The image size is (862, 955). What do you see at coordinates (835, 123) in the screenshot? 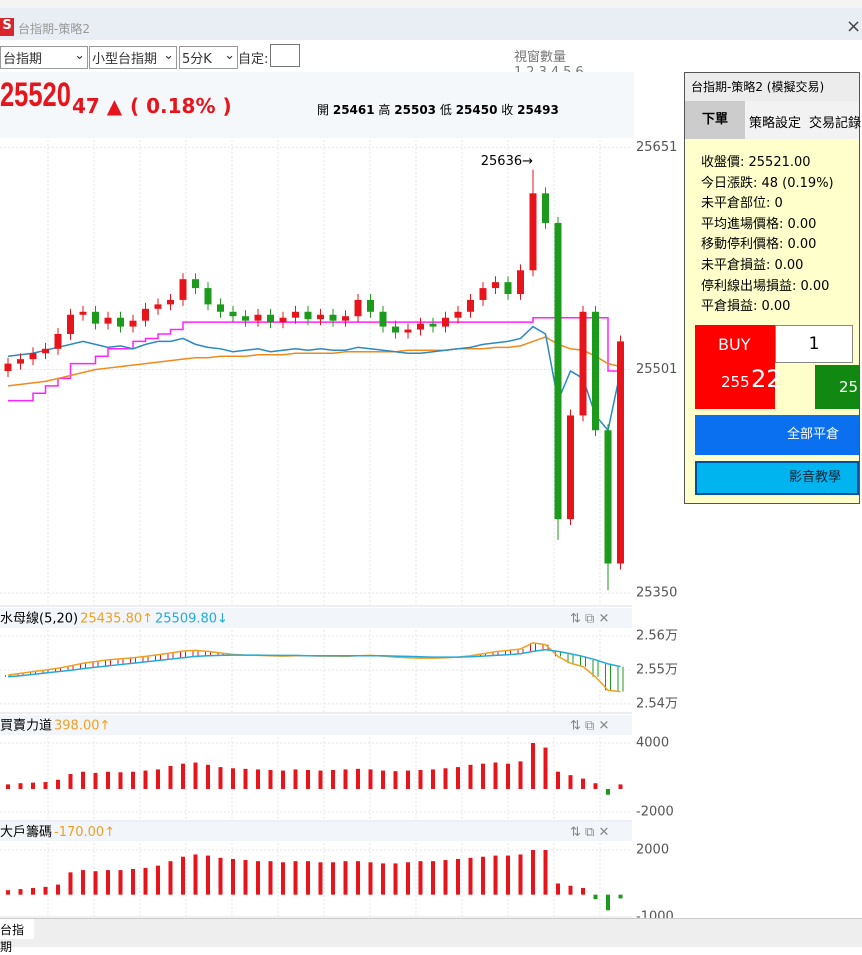
I see `tab: 交易記錄` at bounding box center [835, 123].